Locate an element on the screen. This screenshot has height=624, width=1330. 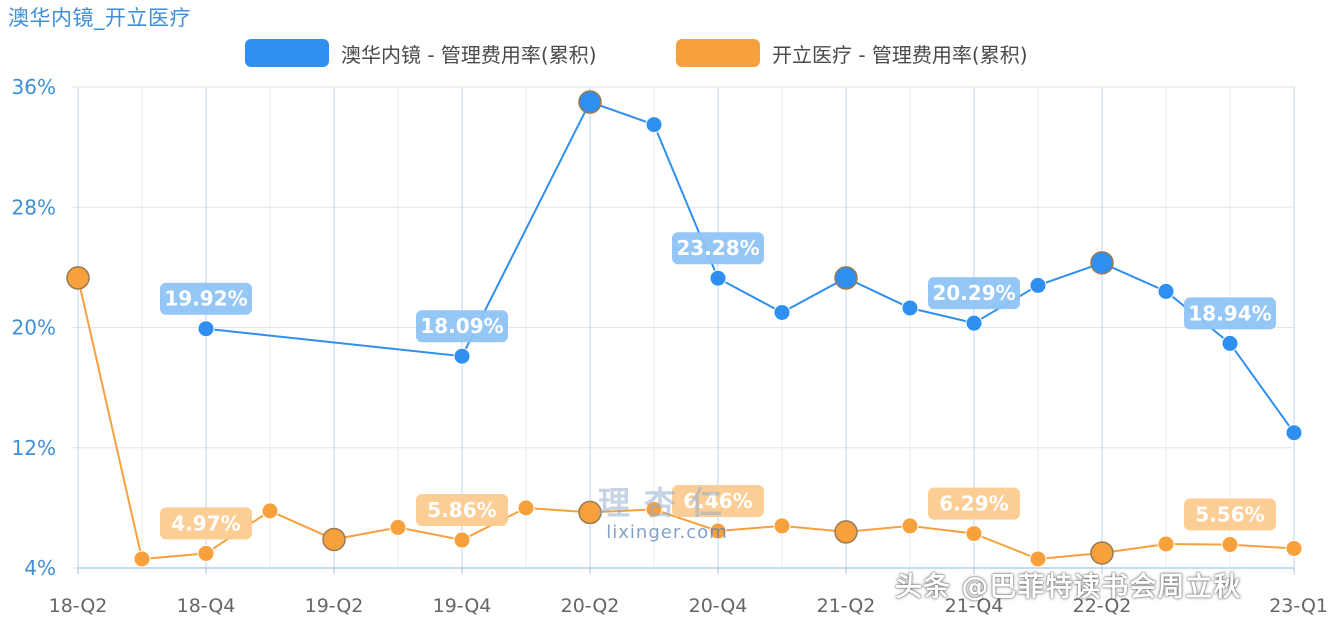
y-tick-label: 28% is located at coordinates (34, 207).